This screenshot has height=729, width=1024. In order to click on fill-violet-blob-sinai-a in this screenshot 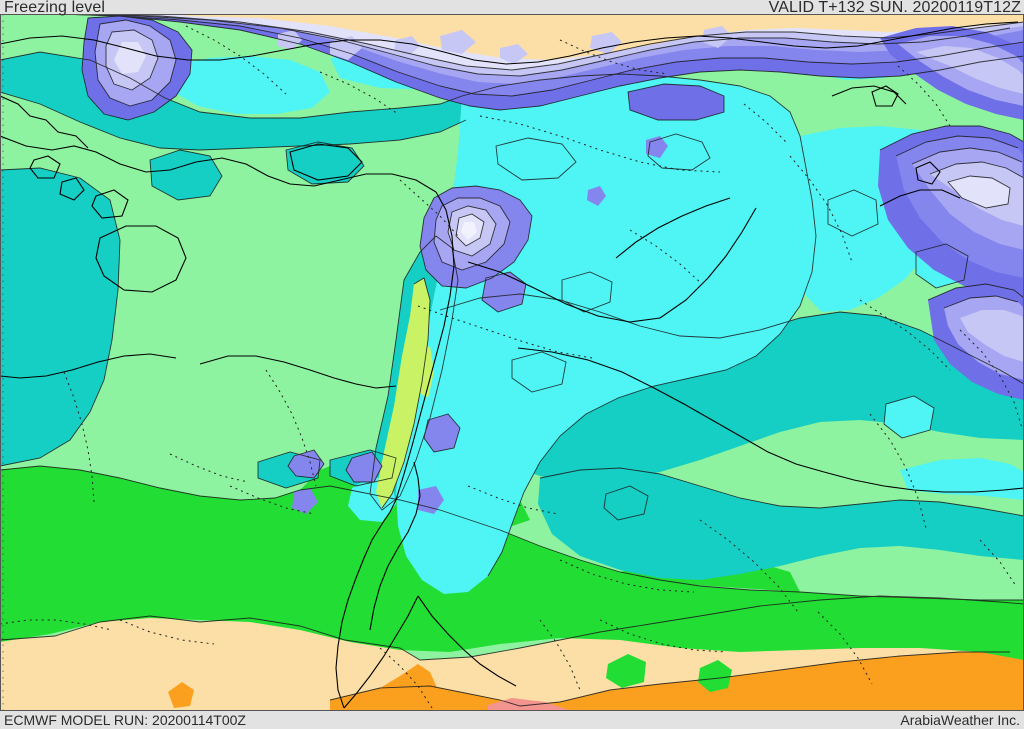, I will do `click(364, 467)`.